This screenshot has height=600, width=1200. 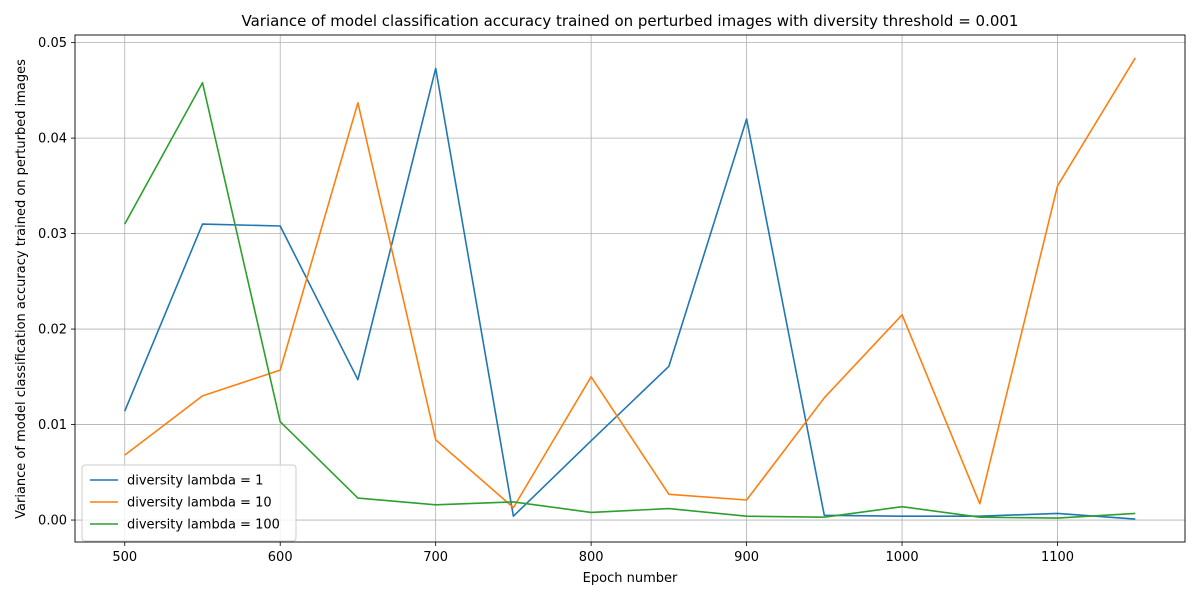 I want to click on x-tick-label: 500, so click(x=124, y=557).